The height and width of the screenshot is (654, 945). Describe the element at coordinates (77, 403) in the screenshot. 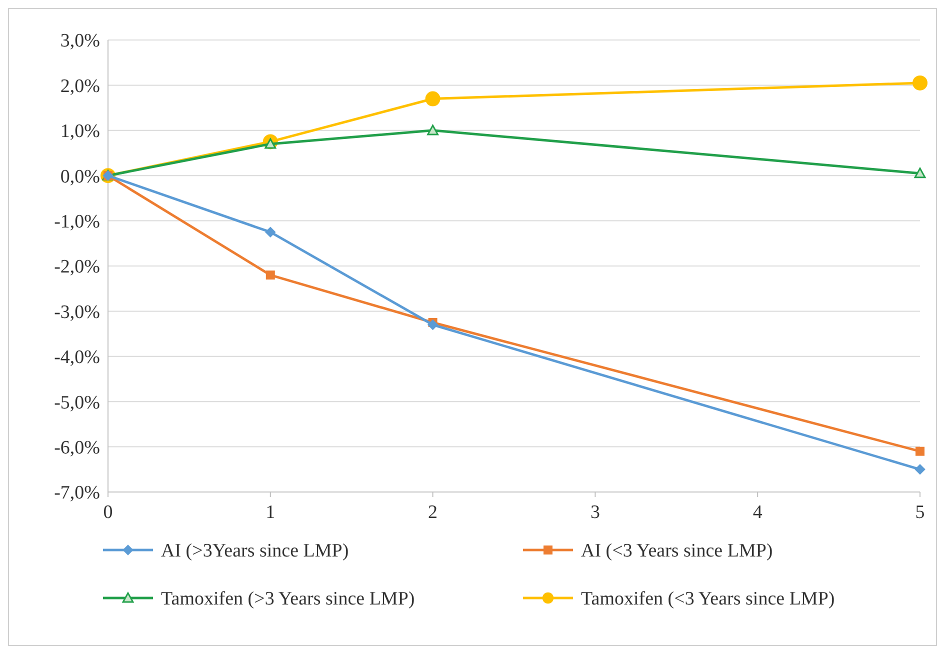

I see `y-tick-label: -5,0%` at that location.